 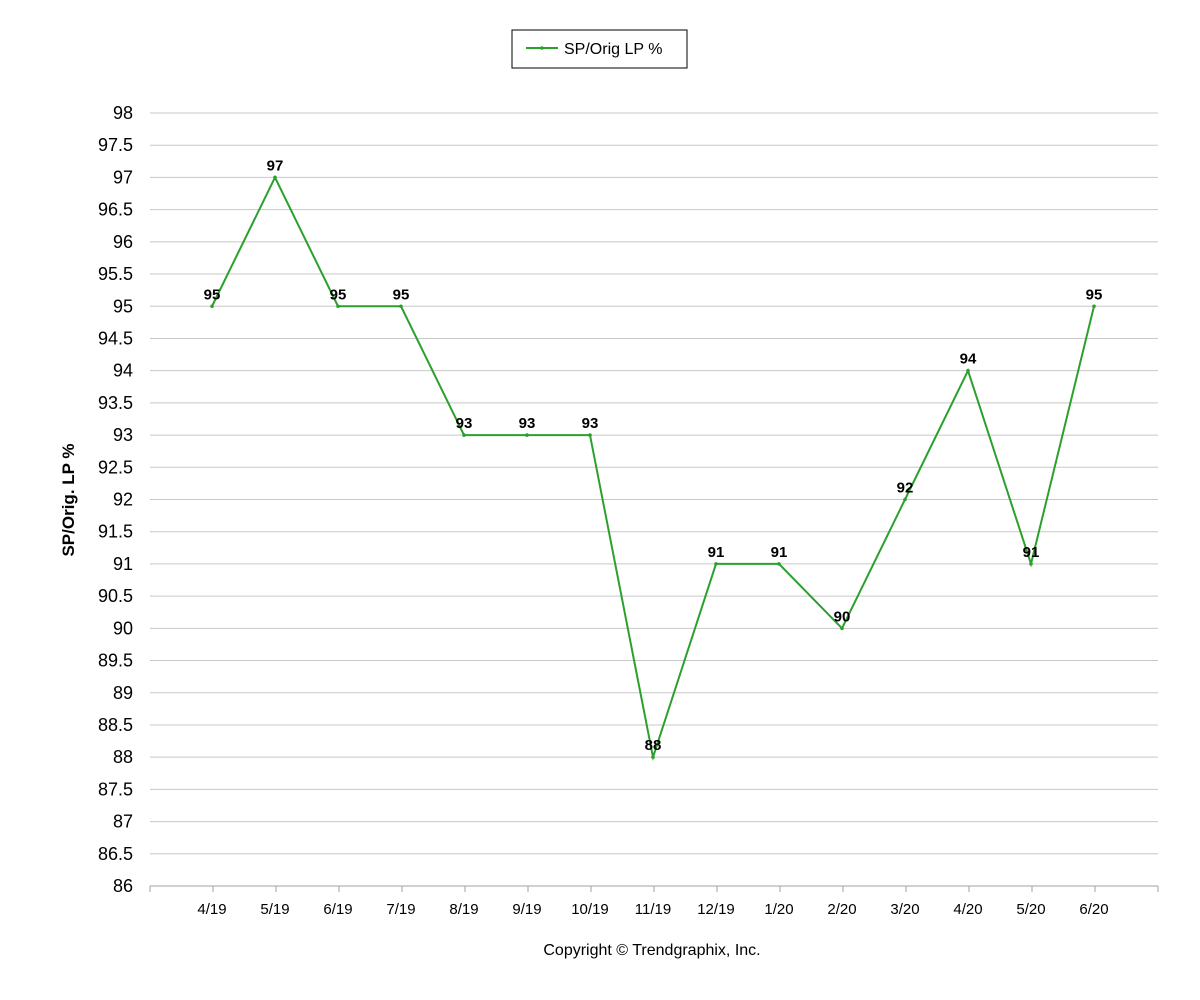 What do you see at coordinates (123, 822) in the screenshot?
I see `y-tick-label: 87` at bounding box center [123, 822].